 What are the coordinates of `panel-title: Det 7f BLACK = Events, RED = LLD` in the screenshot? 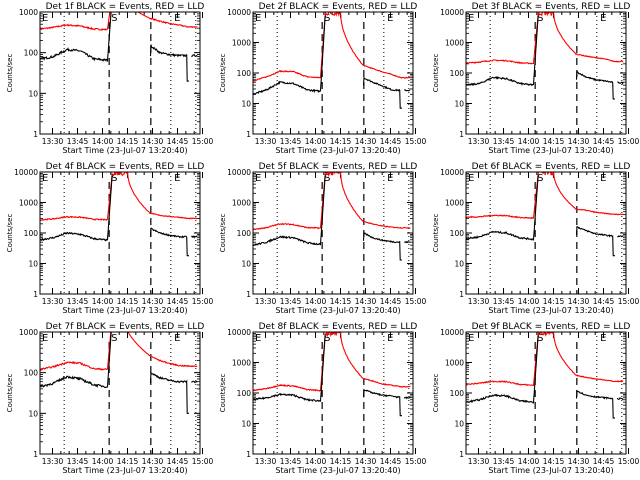 It's located at (125, 327).